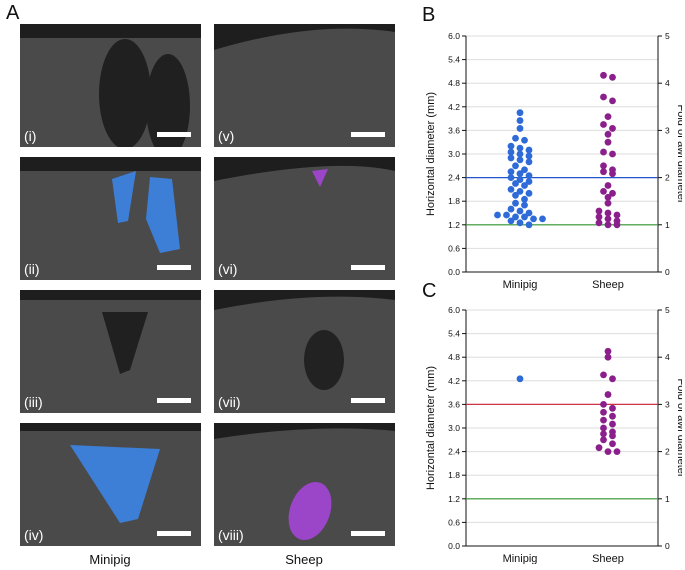 The width and height of the screenshot is (685, 570). Describe the element at coordinates (33, 402) in the screenshot. I see `tile-label-iii: (iii)` at that location.